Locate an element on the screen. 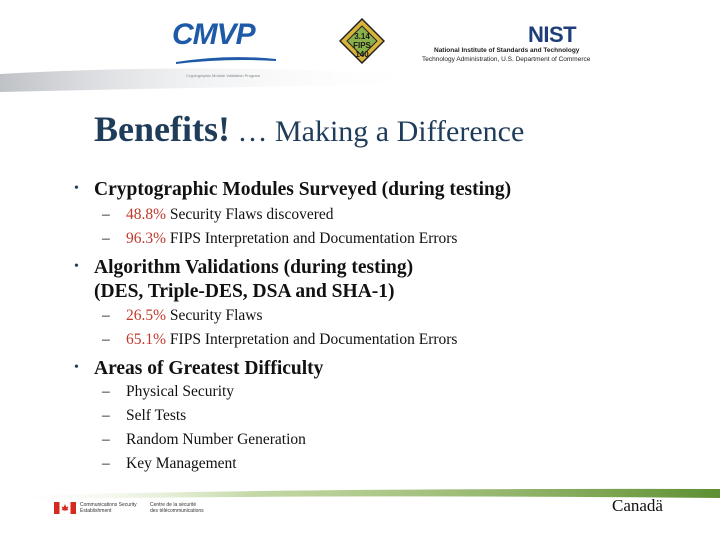 The height and width of the screenshot is (540, 720). sub-bullet: 26.5% Security Flaws is located at coordinates (194, 316).